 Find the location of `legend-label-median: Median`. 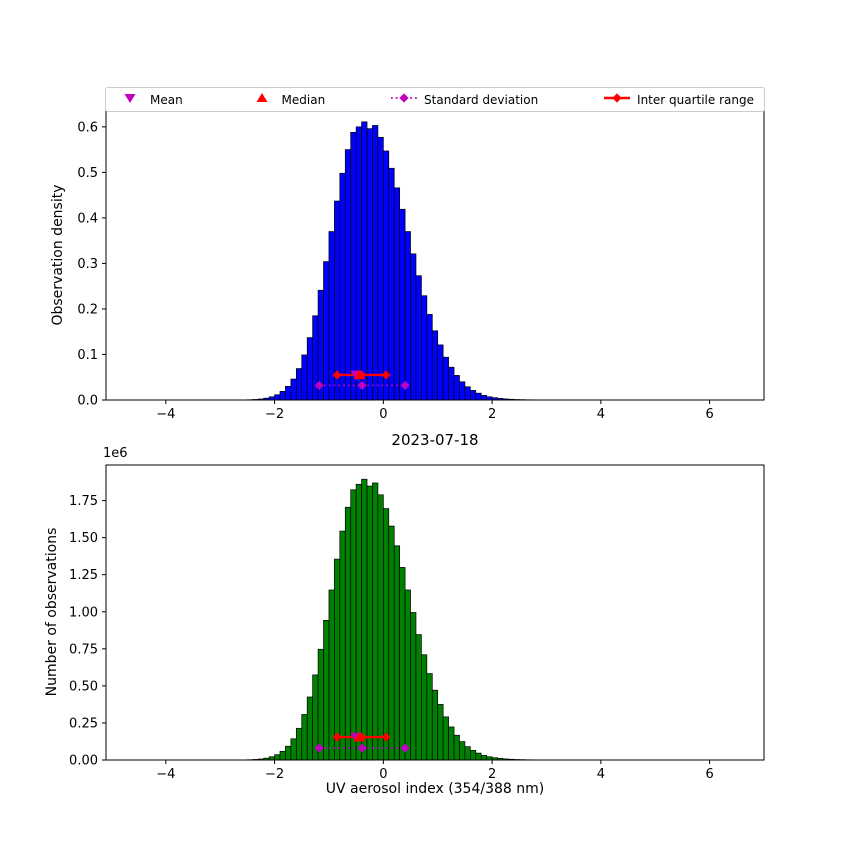

legend-label-median: Median is located at coordinates (303, 99).